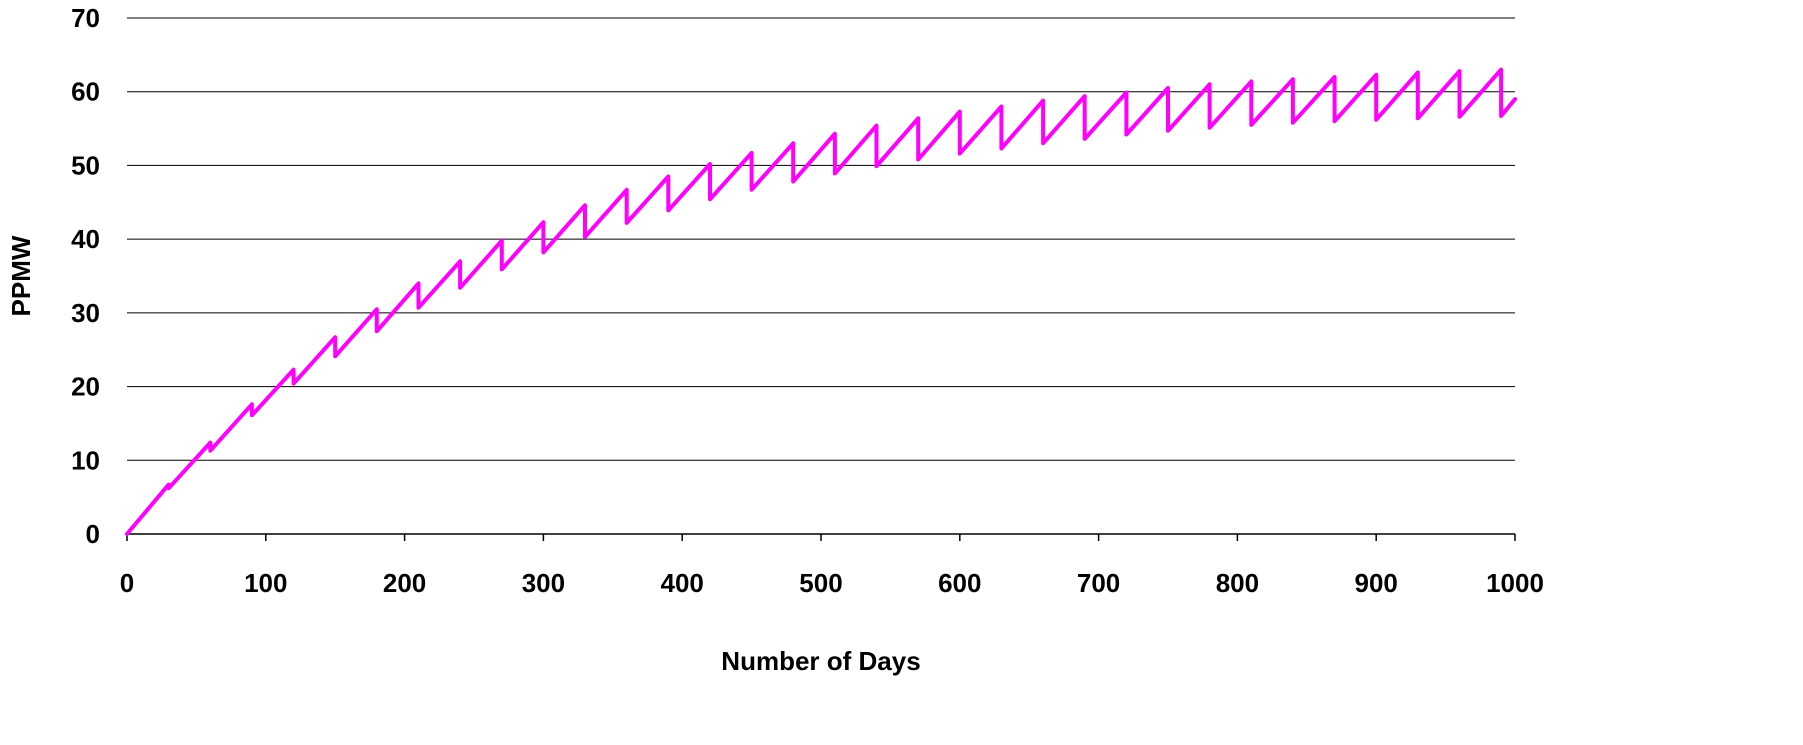 The image size is (1803, 745). What do you see at coordinates (85, 92) in the screenshot?
I see `y-tick-label: 60` at bounding box center [85, 92].